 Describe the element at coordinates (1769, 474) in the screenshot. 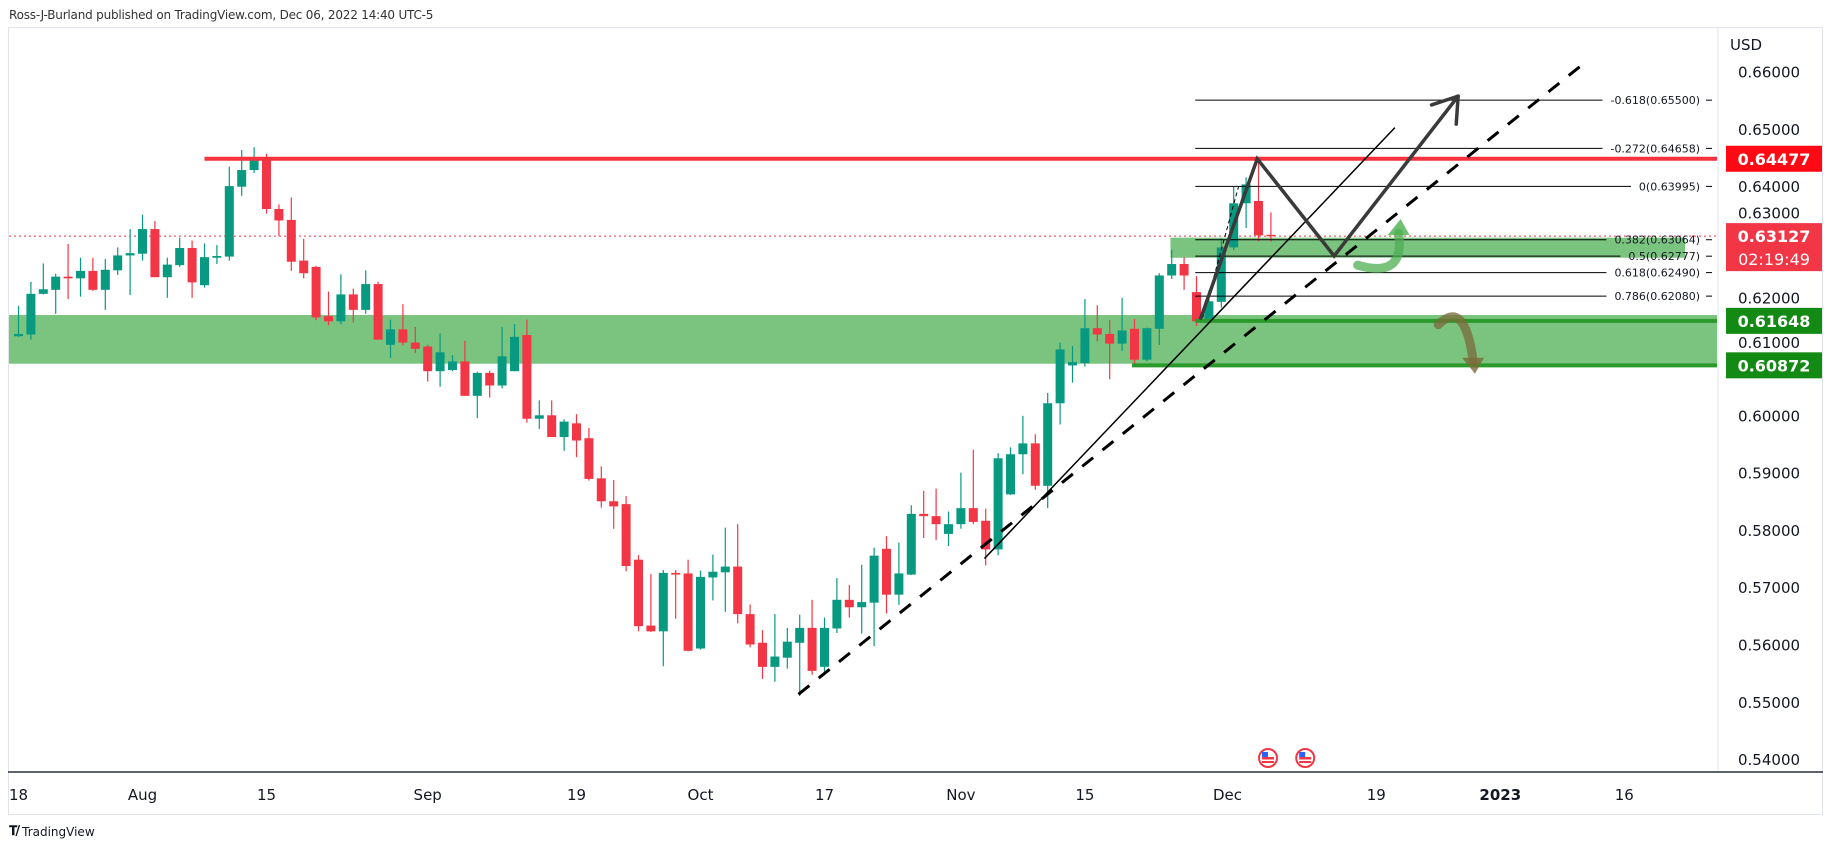

I see `price-tick-label: 0.59000` at that location.